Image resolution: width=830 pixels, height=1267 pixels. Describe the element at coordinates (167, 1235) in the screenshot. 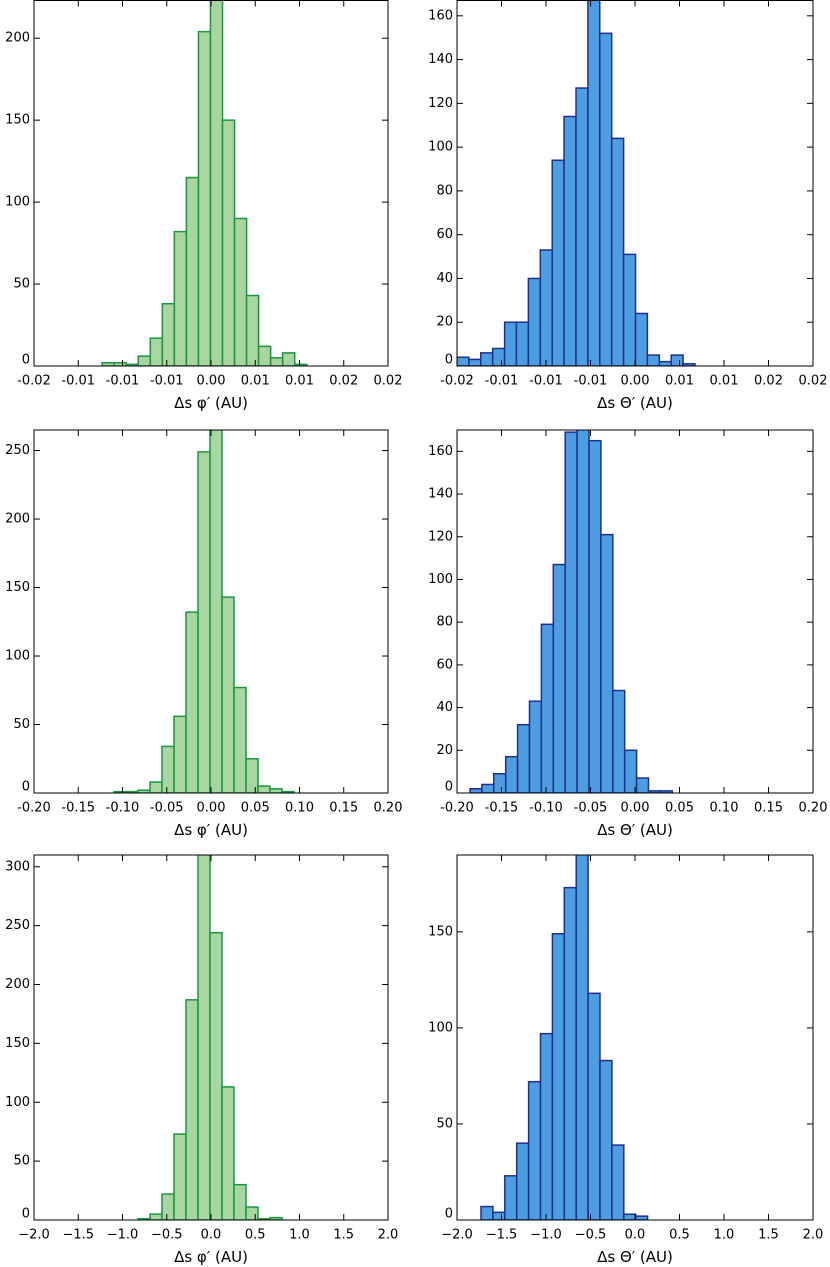

I see `x-tick-label: −0.5` at that location.